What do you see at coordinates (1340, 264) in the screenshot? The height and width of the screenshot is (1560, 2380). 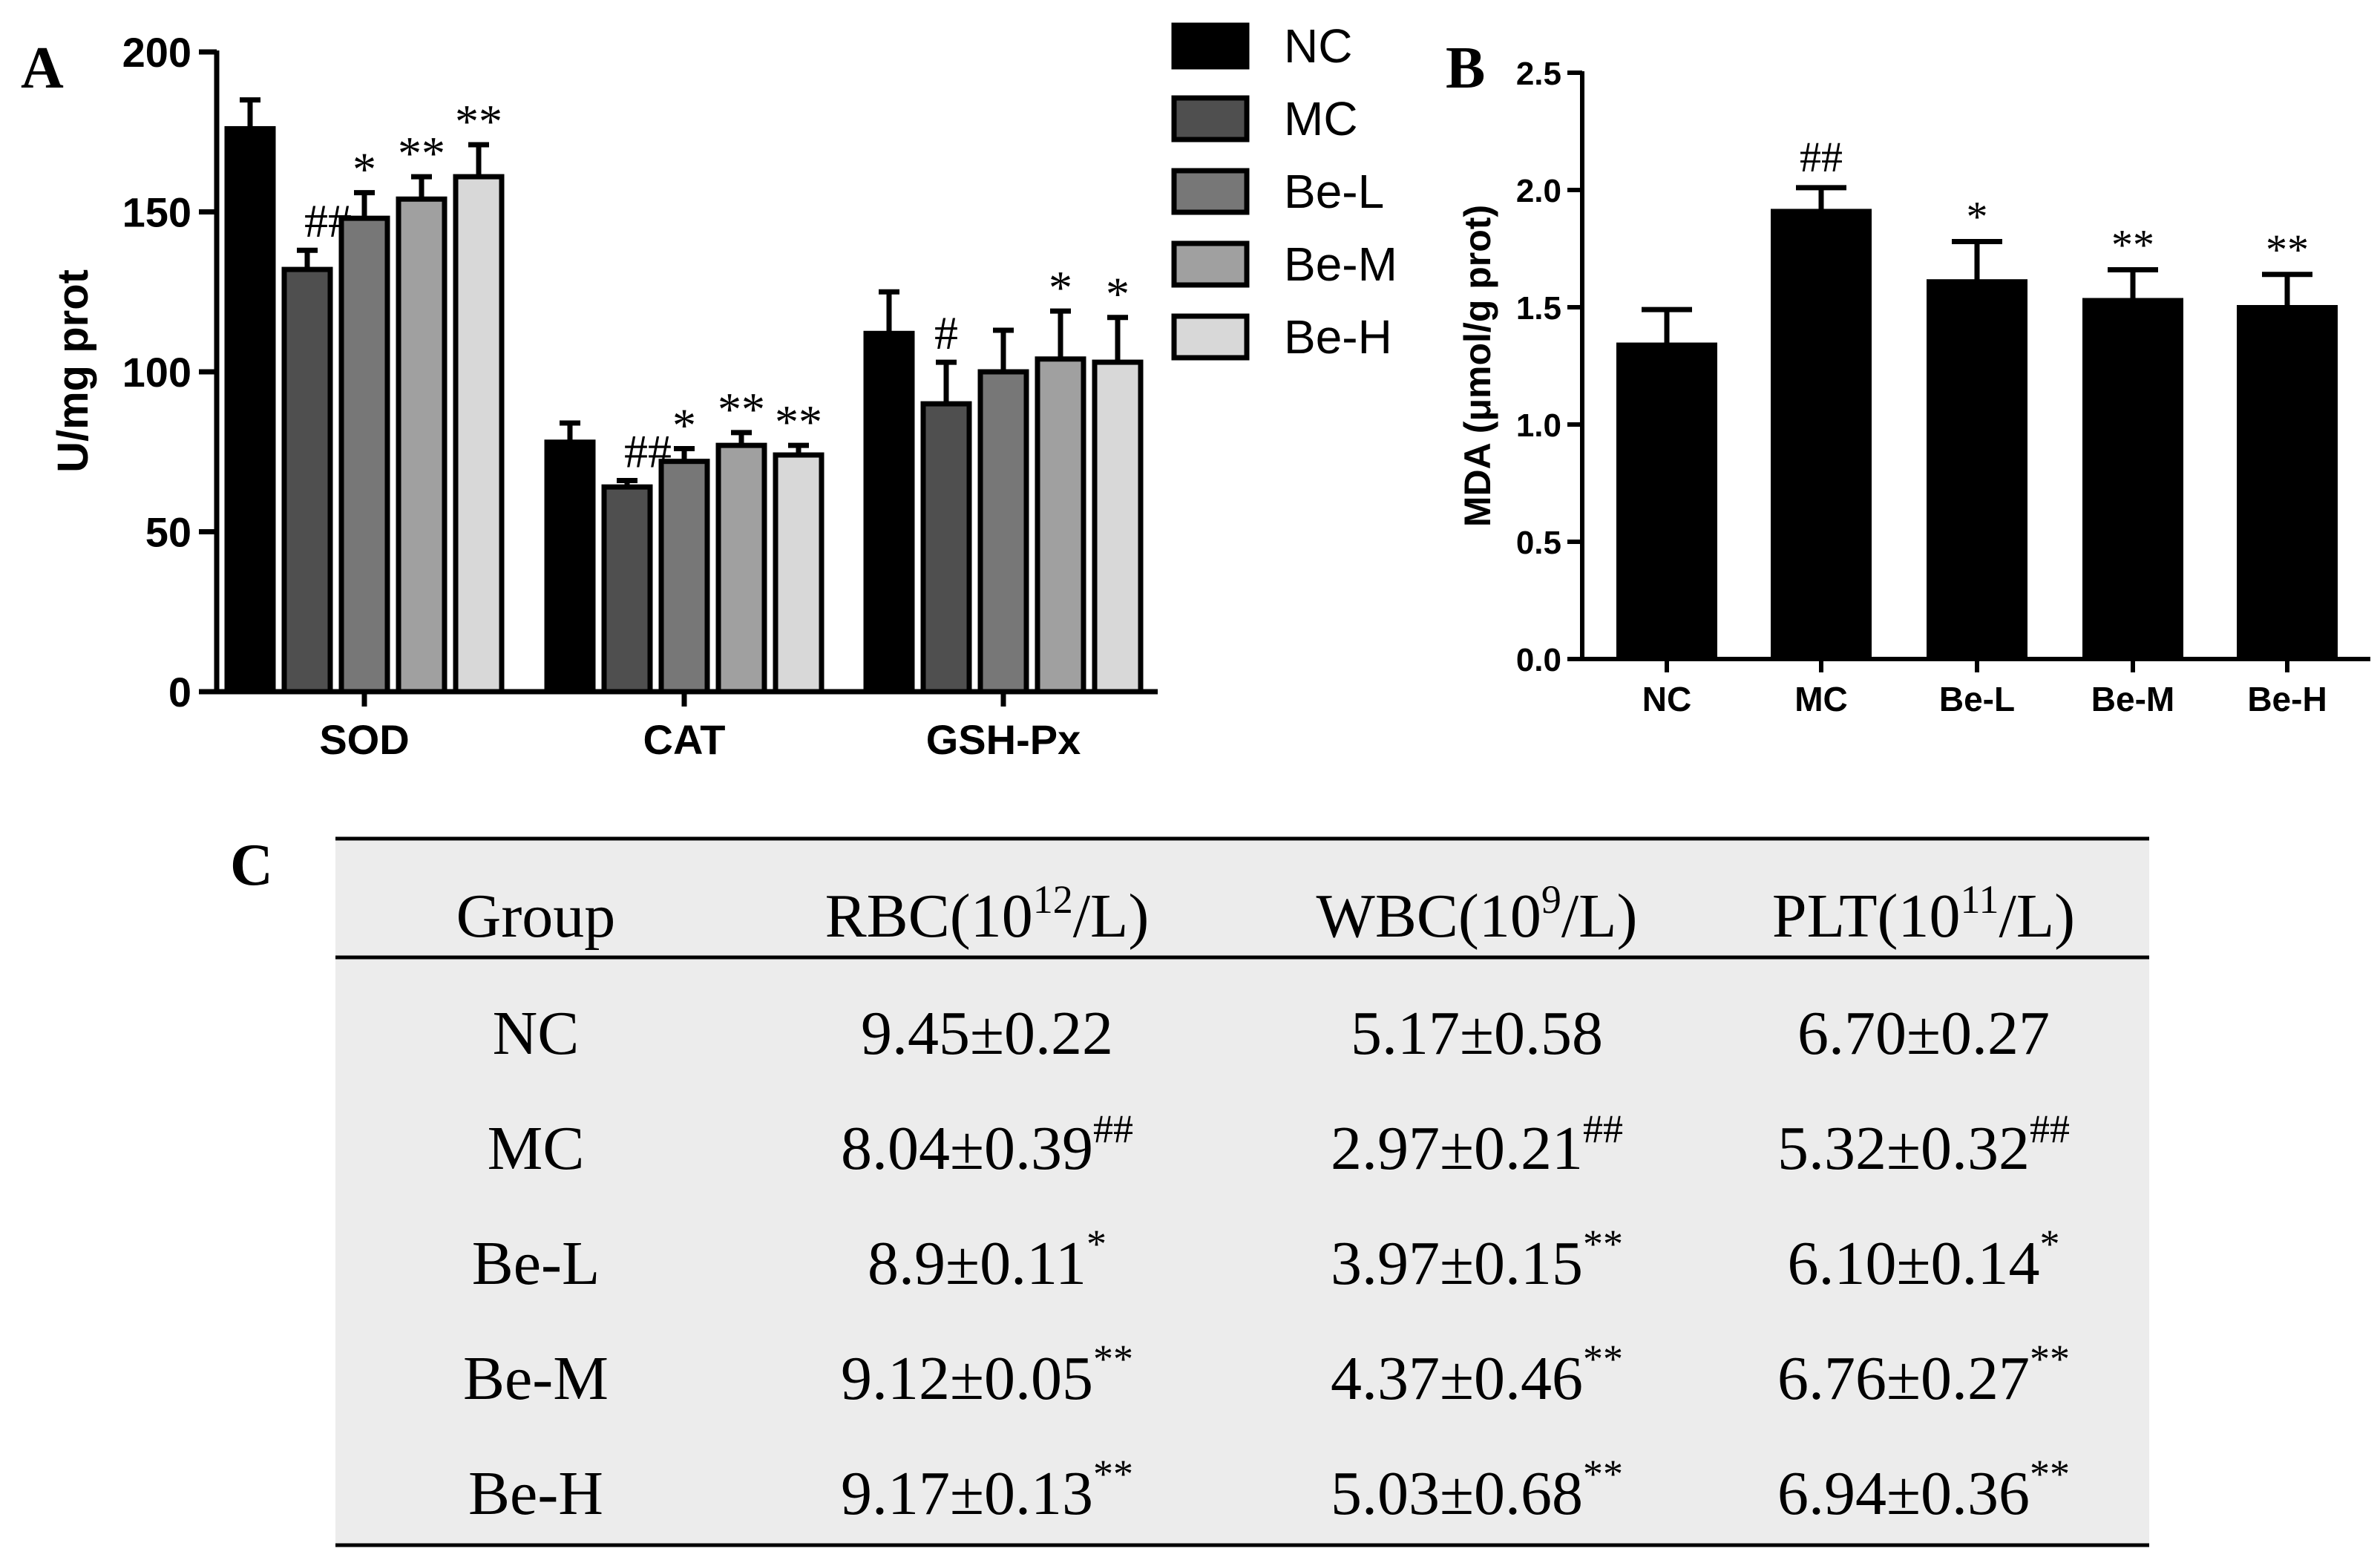 I see `legend-label: Be-M` at bounding box center [1340, 264].